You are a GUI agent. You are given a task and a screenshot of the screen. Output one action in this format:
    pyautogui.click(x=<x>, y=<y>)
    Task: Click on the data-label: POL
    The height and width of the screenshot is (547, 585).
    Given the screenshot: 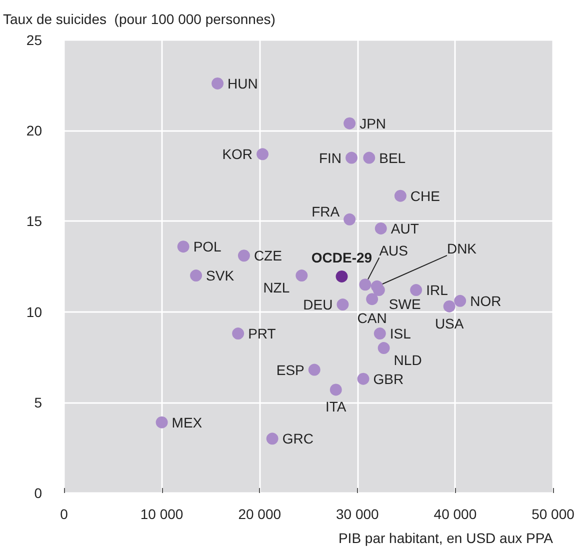 What is the action you would take?
    pyautogui.click(x=207, y=246)
    